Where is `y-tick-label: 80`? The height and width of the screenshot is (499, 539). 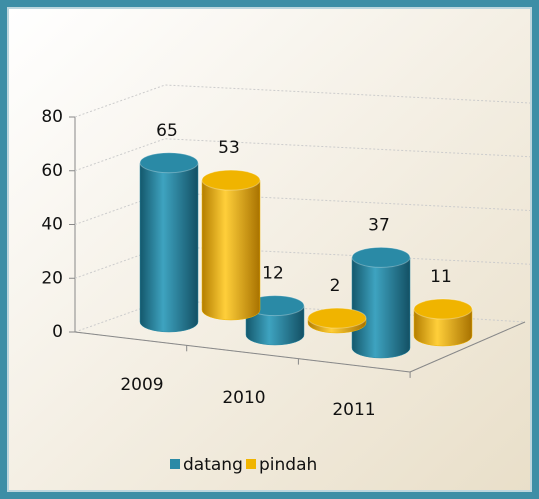 y-tick-label: 80 is located at coordinates (52, 117).